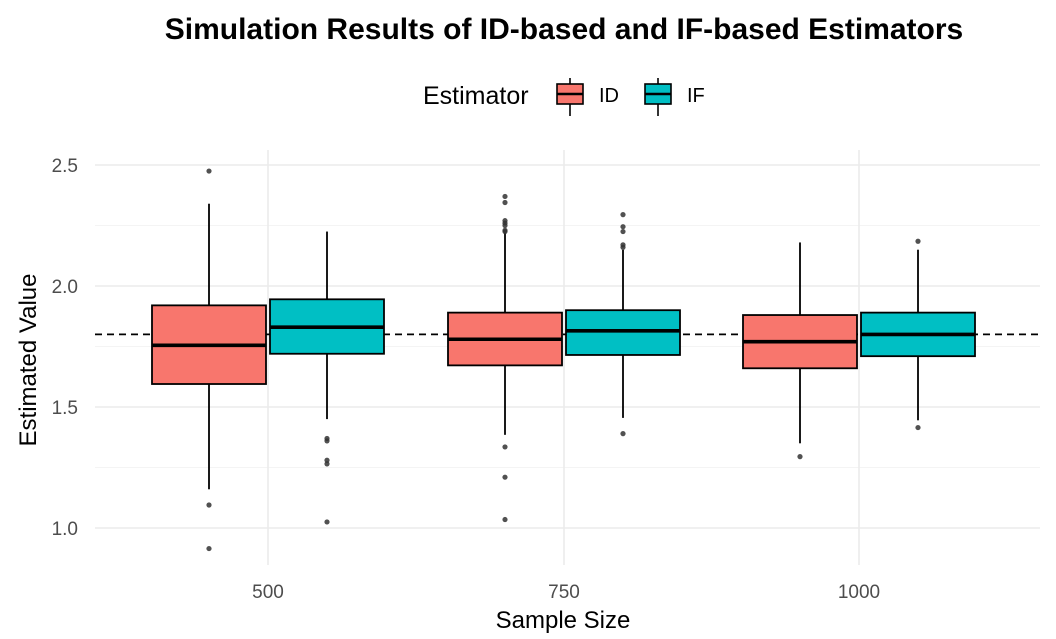  I want to click on legend: Estimator ID IF, so click(564, 97).